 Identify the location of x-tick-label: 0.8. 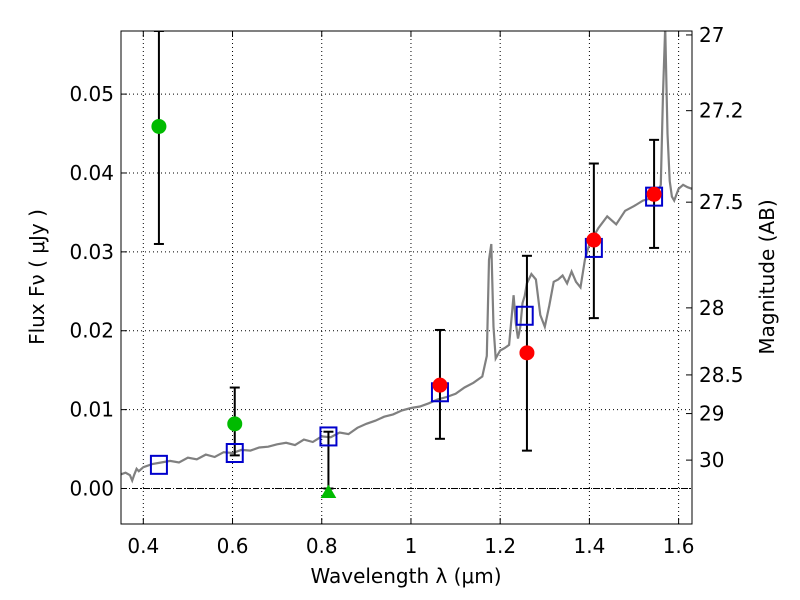
(322, 546).